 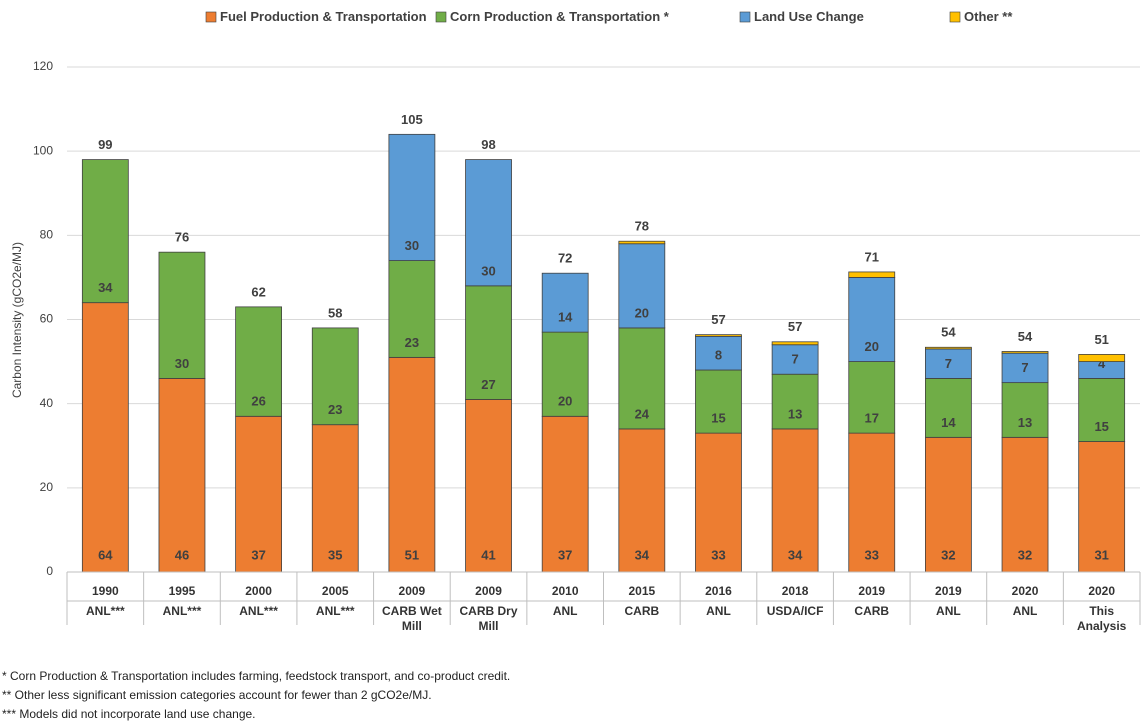 What do you see at coordinates (948, 422) in the screenshot?
I see `segment-label: 14` at bounding box center [948, 422].